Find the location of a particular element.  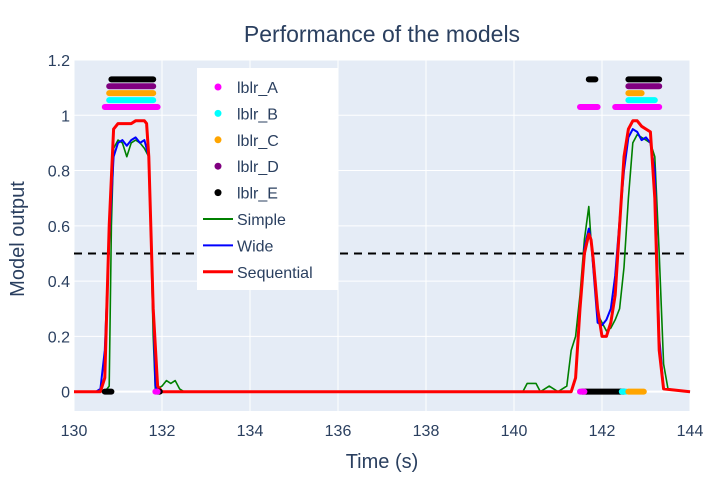

x-tick-label: 140 is located at coordinates (514, 431).